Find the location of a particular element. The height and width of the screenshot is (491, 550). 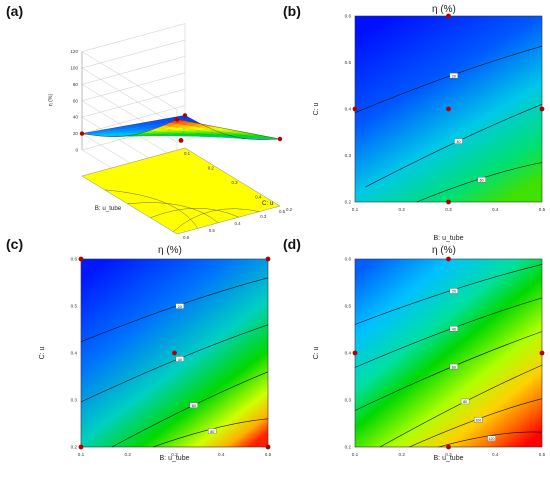

y-tick-c-0.4: 0.4 is located at coordinates (74, 353).